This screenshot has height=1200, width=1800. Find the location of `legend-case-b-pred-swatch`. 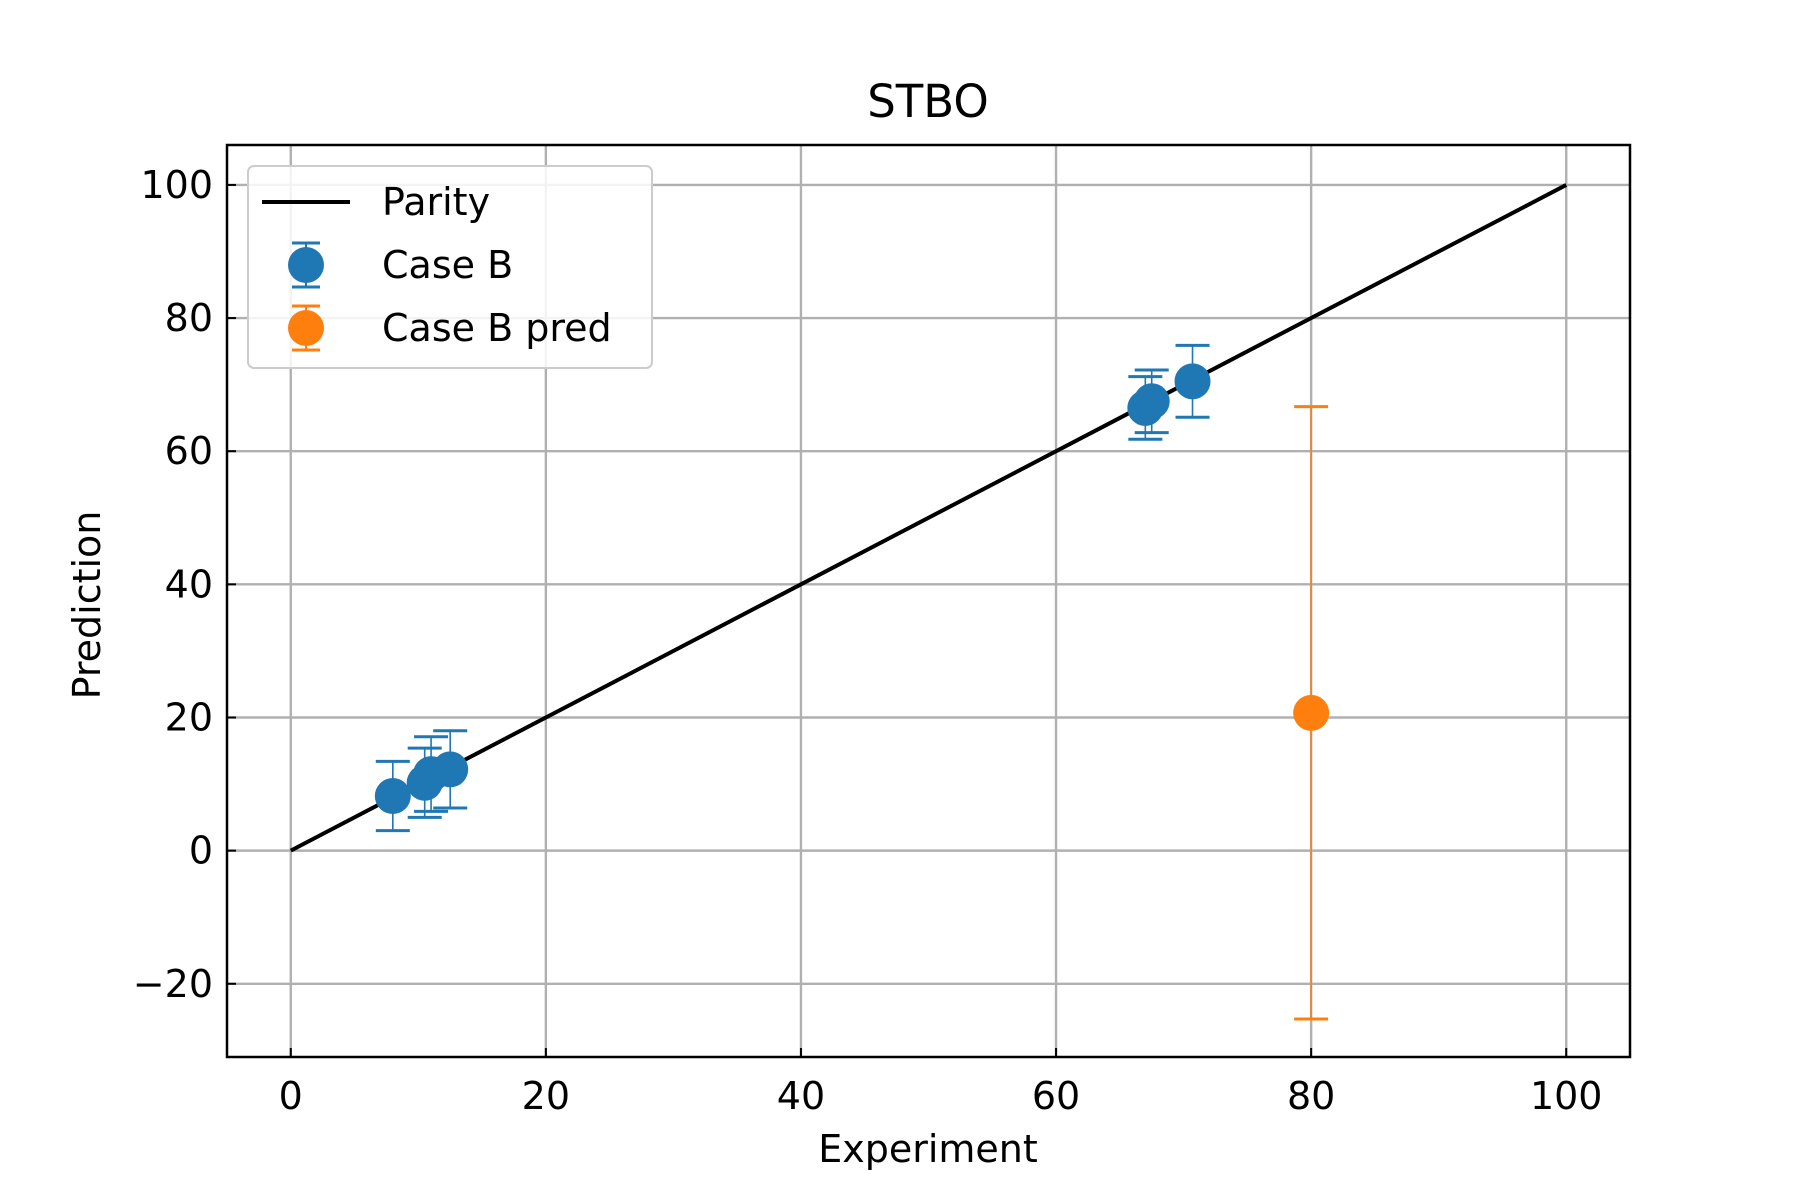

legend-case-b-pred-swatch is located at coordinates (306, 328).